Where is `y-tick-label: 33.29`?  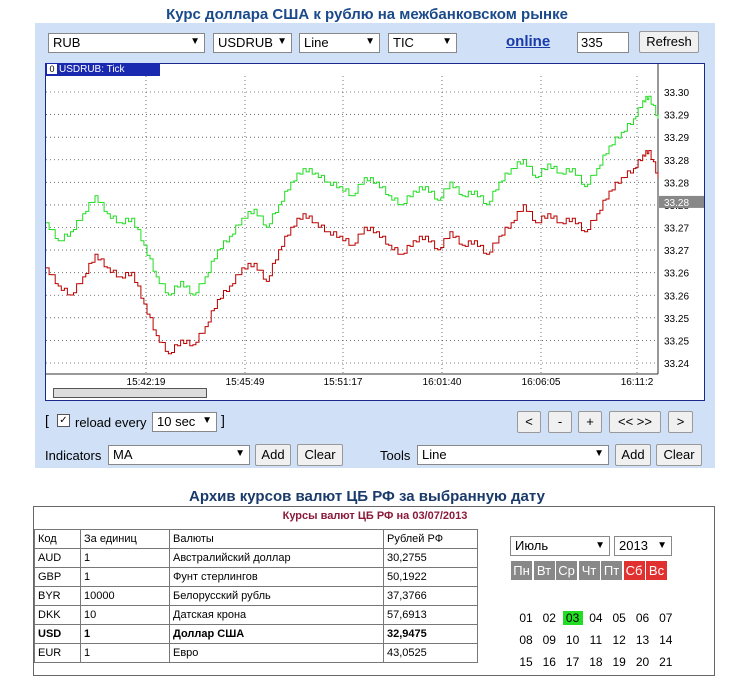
y-tick-label: 33.29 is located at coordinates (676, 138).